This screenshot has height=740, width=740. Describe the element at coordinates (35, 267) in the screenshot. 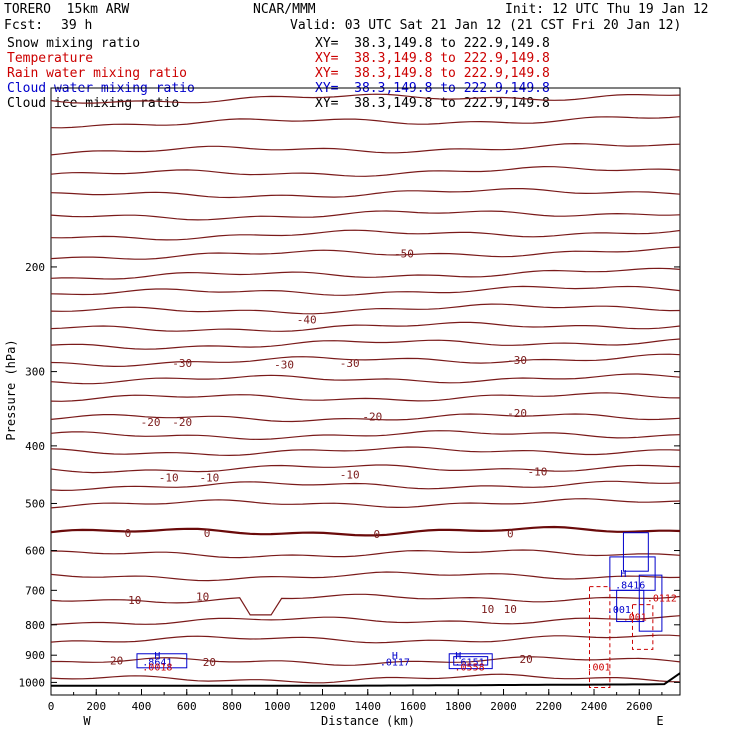

I see `y-tick-label: 200` at that location.